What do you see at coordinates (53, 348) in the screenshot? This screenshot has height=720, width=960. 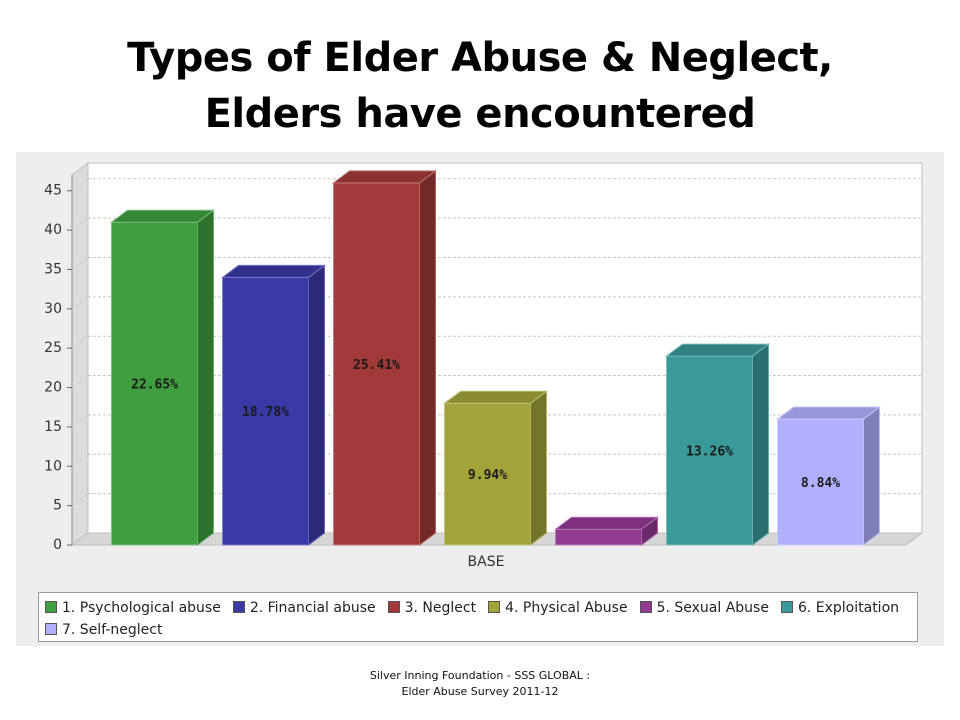 I see `y-tick-label: 25` at bounding box center [53, 348].